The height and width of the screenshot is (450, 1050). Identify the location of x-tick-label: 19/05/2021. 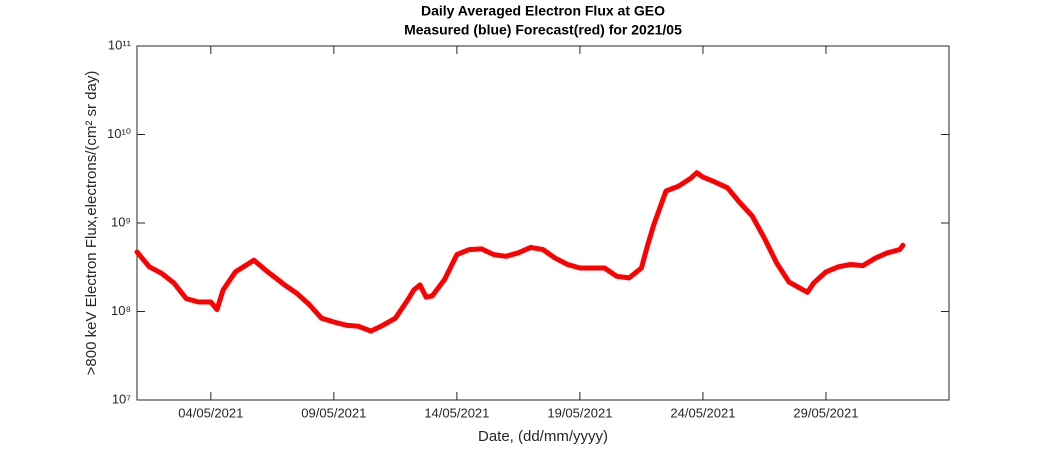
(579, 412).